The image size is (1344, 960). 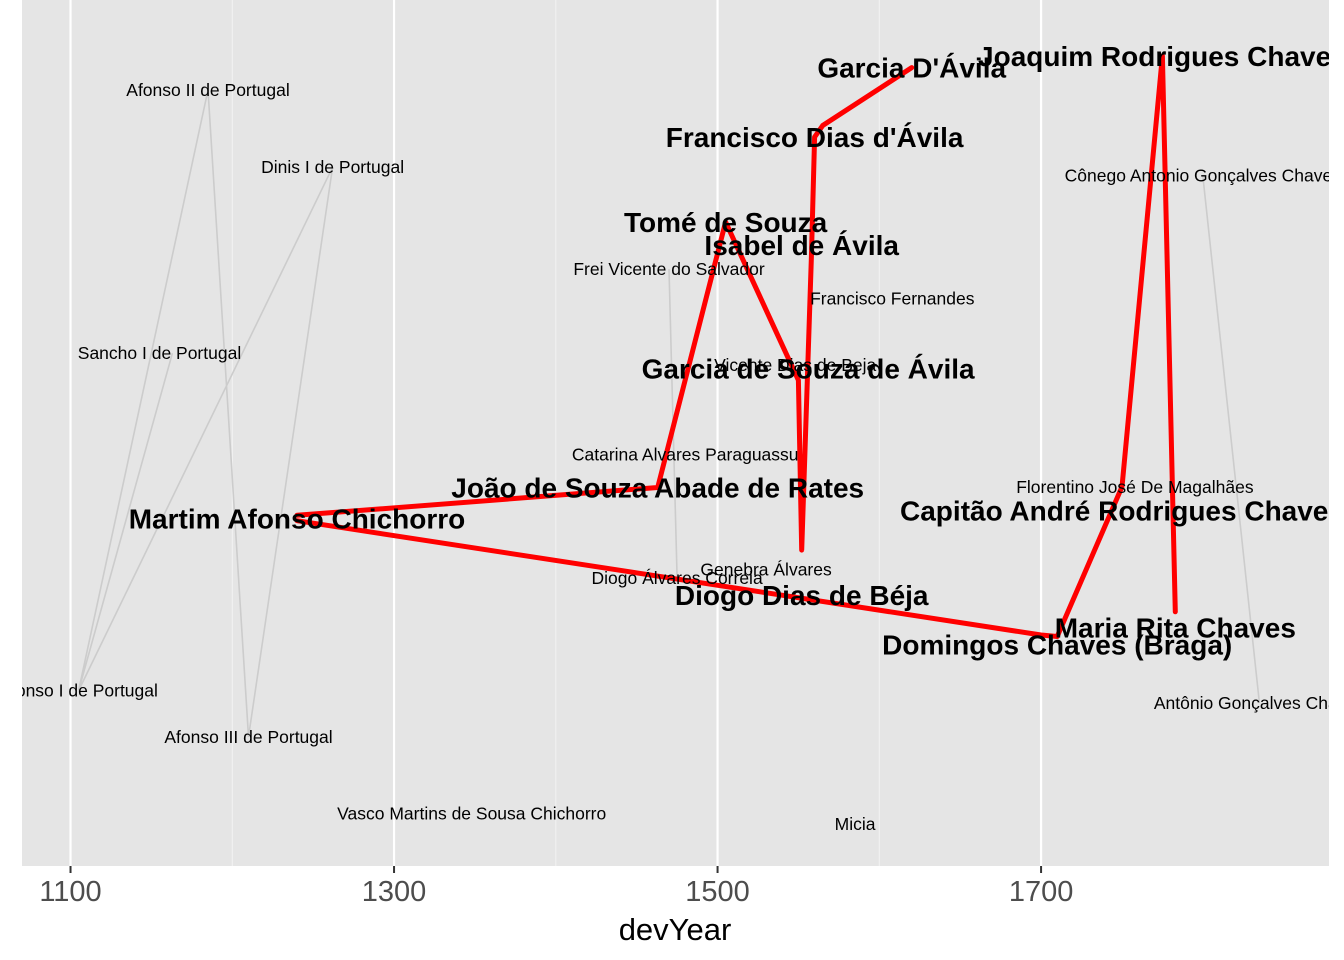 What do you see at coordinates (802, 595) in the screenshot?
I see `label-highlight-21: Diogo Dias de Béja` at bounding box center [802, 595].